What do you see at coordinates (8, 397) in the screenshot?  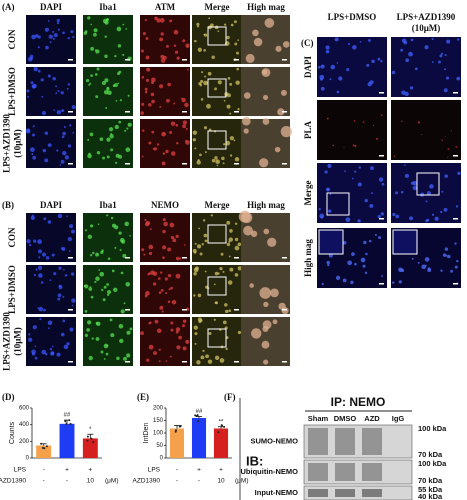 I see `panel-label: (D)` at bounding box center [8, 397].